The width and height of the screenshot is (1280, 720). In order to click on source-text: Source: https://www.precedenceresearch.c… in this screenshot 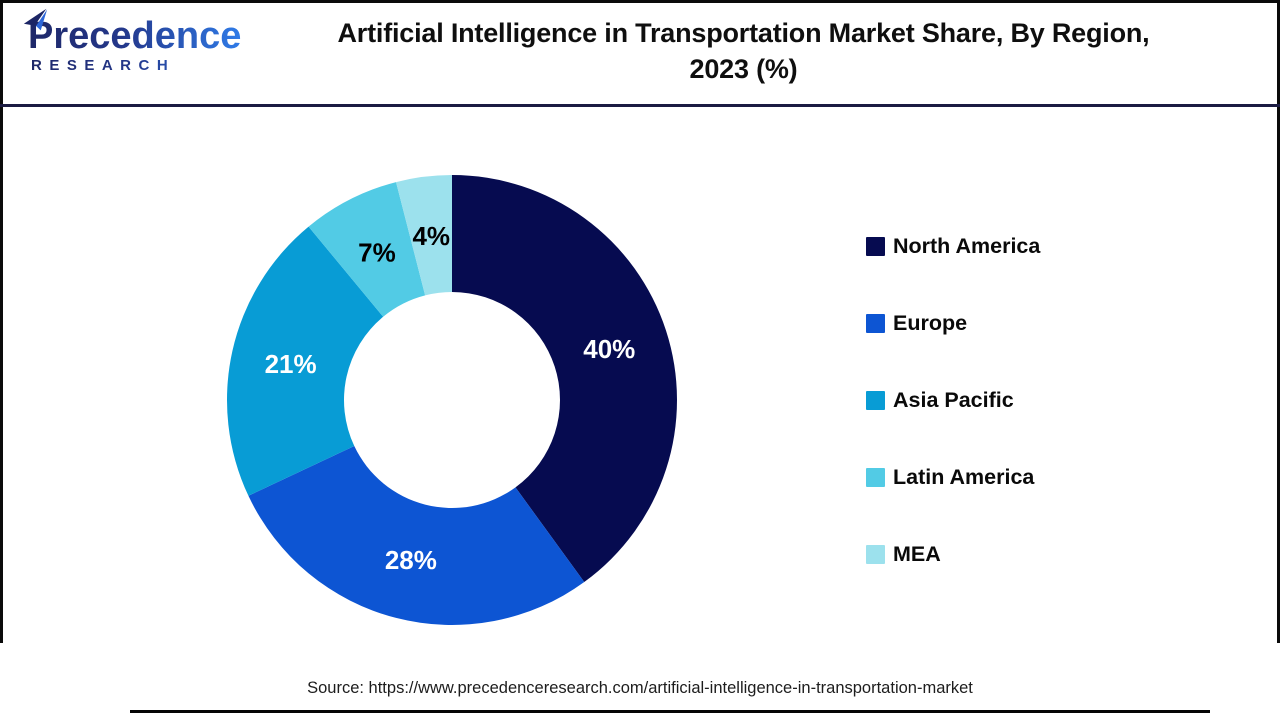, I will do `click(640, 688)`.